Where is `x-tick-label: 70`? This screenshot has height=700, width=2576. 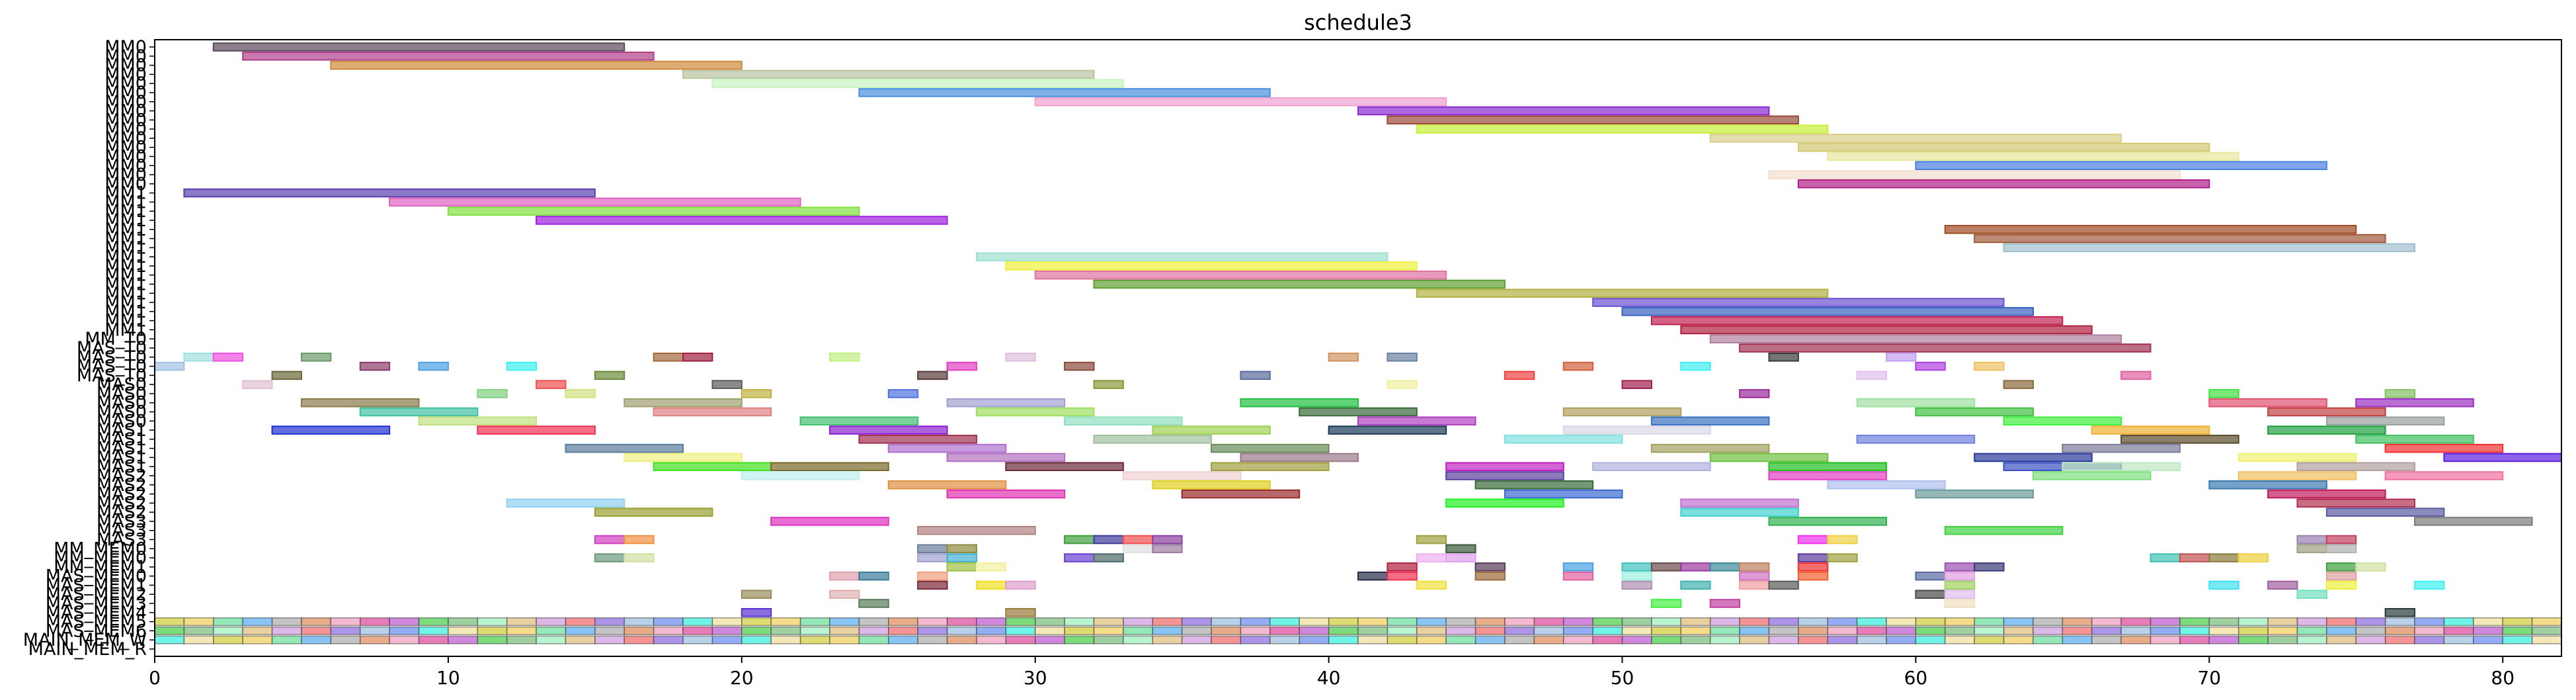 x-tick-label: 70 is located at coordinates (2209, 678).